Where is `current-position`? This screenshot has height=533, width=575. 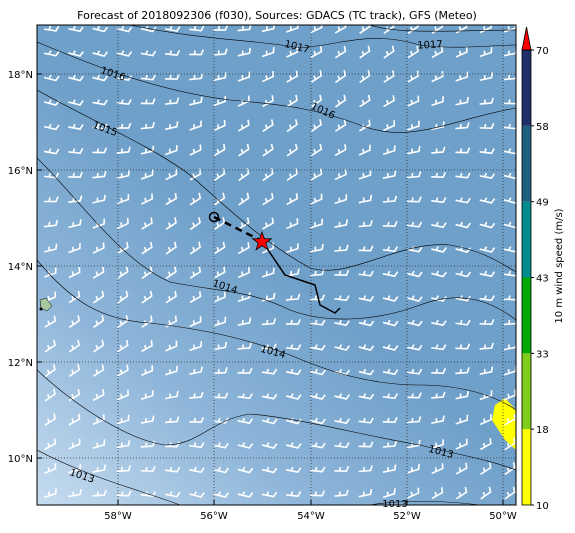 current-position is located at coordinates (262, 240).